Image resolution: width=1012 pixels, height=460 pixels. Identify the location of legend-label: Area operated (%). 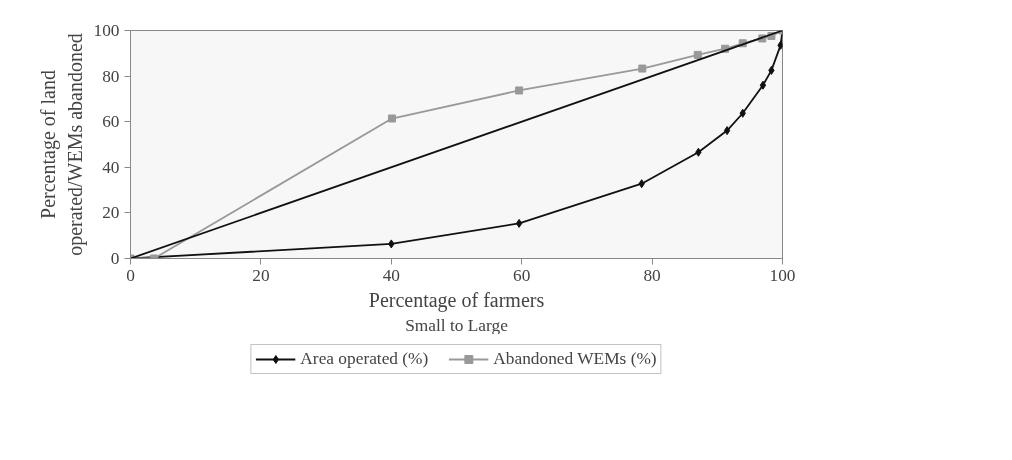
(364, 359).